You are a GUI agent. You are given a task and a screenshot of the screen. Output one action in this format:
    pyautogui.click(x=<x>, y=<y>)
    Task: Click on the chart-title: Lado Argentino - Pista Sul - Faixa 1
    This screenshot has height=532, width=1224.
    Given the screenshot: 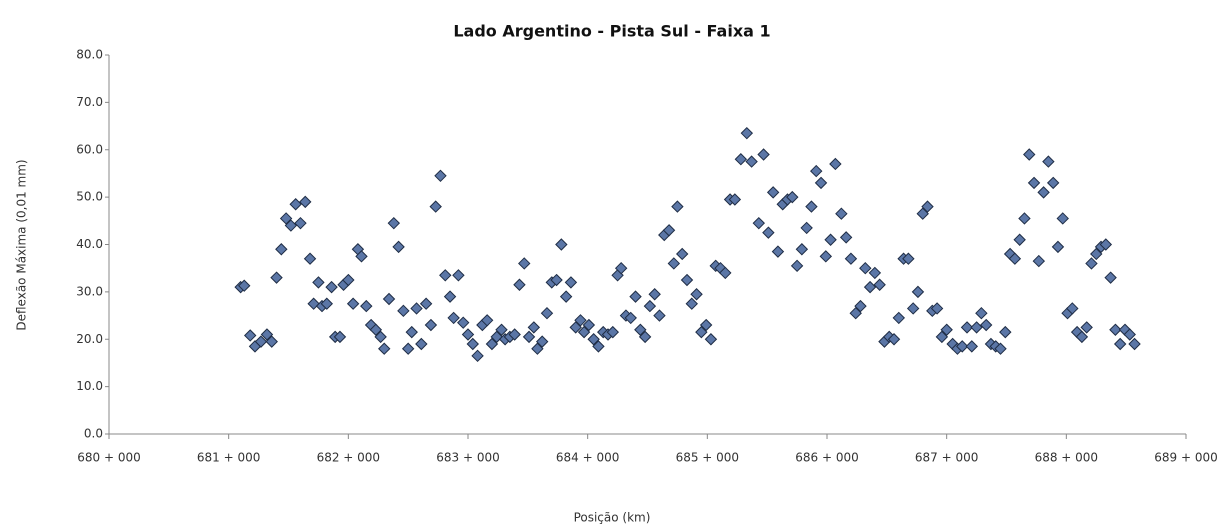 What is the action you would take?
    pyautogui.click(x=611, y=31)
    